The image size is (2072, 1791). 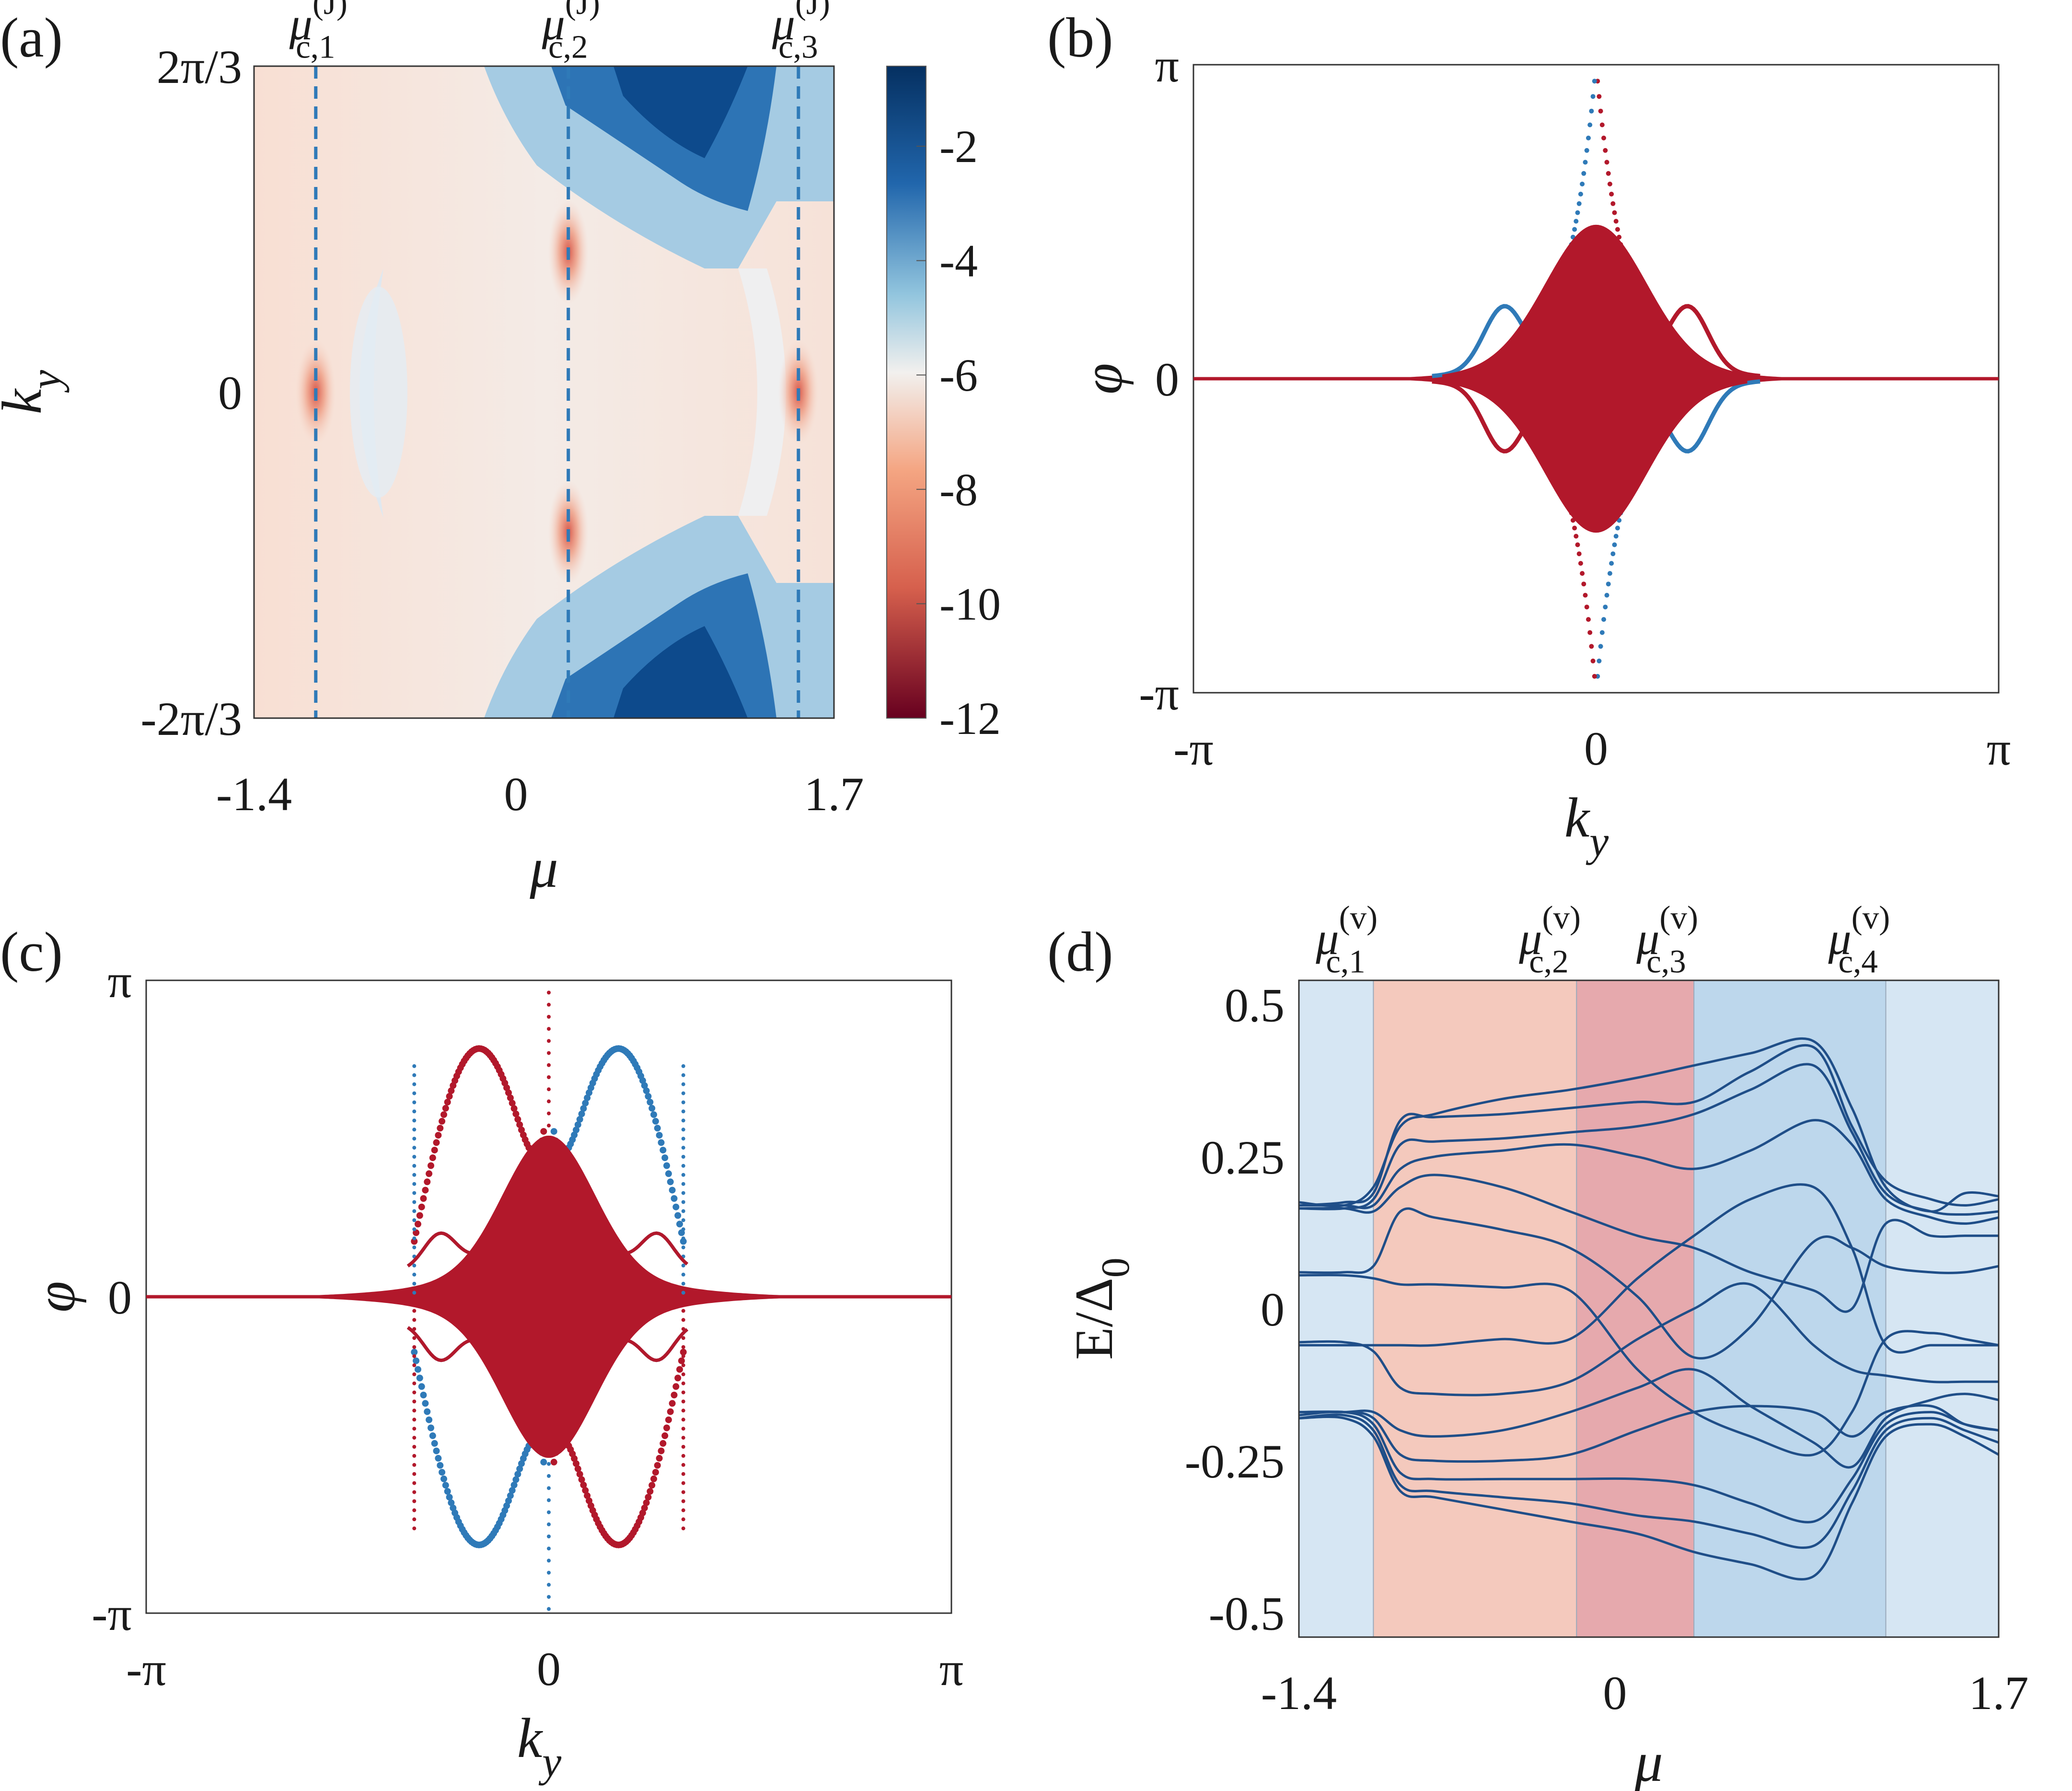 I want to click on energy-line-E4, so click(x=1649, y=1172).